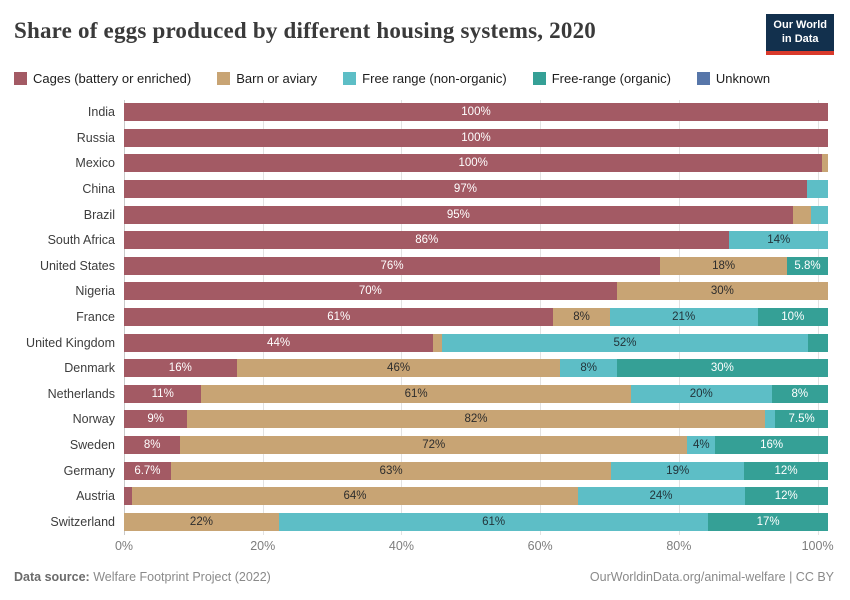  What do you see at coordinates (625, 342) in the screenshot?
I see `bar-segment: 52%` at bounding box center [625, 342].